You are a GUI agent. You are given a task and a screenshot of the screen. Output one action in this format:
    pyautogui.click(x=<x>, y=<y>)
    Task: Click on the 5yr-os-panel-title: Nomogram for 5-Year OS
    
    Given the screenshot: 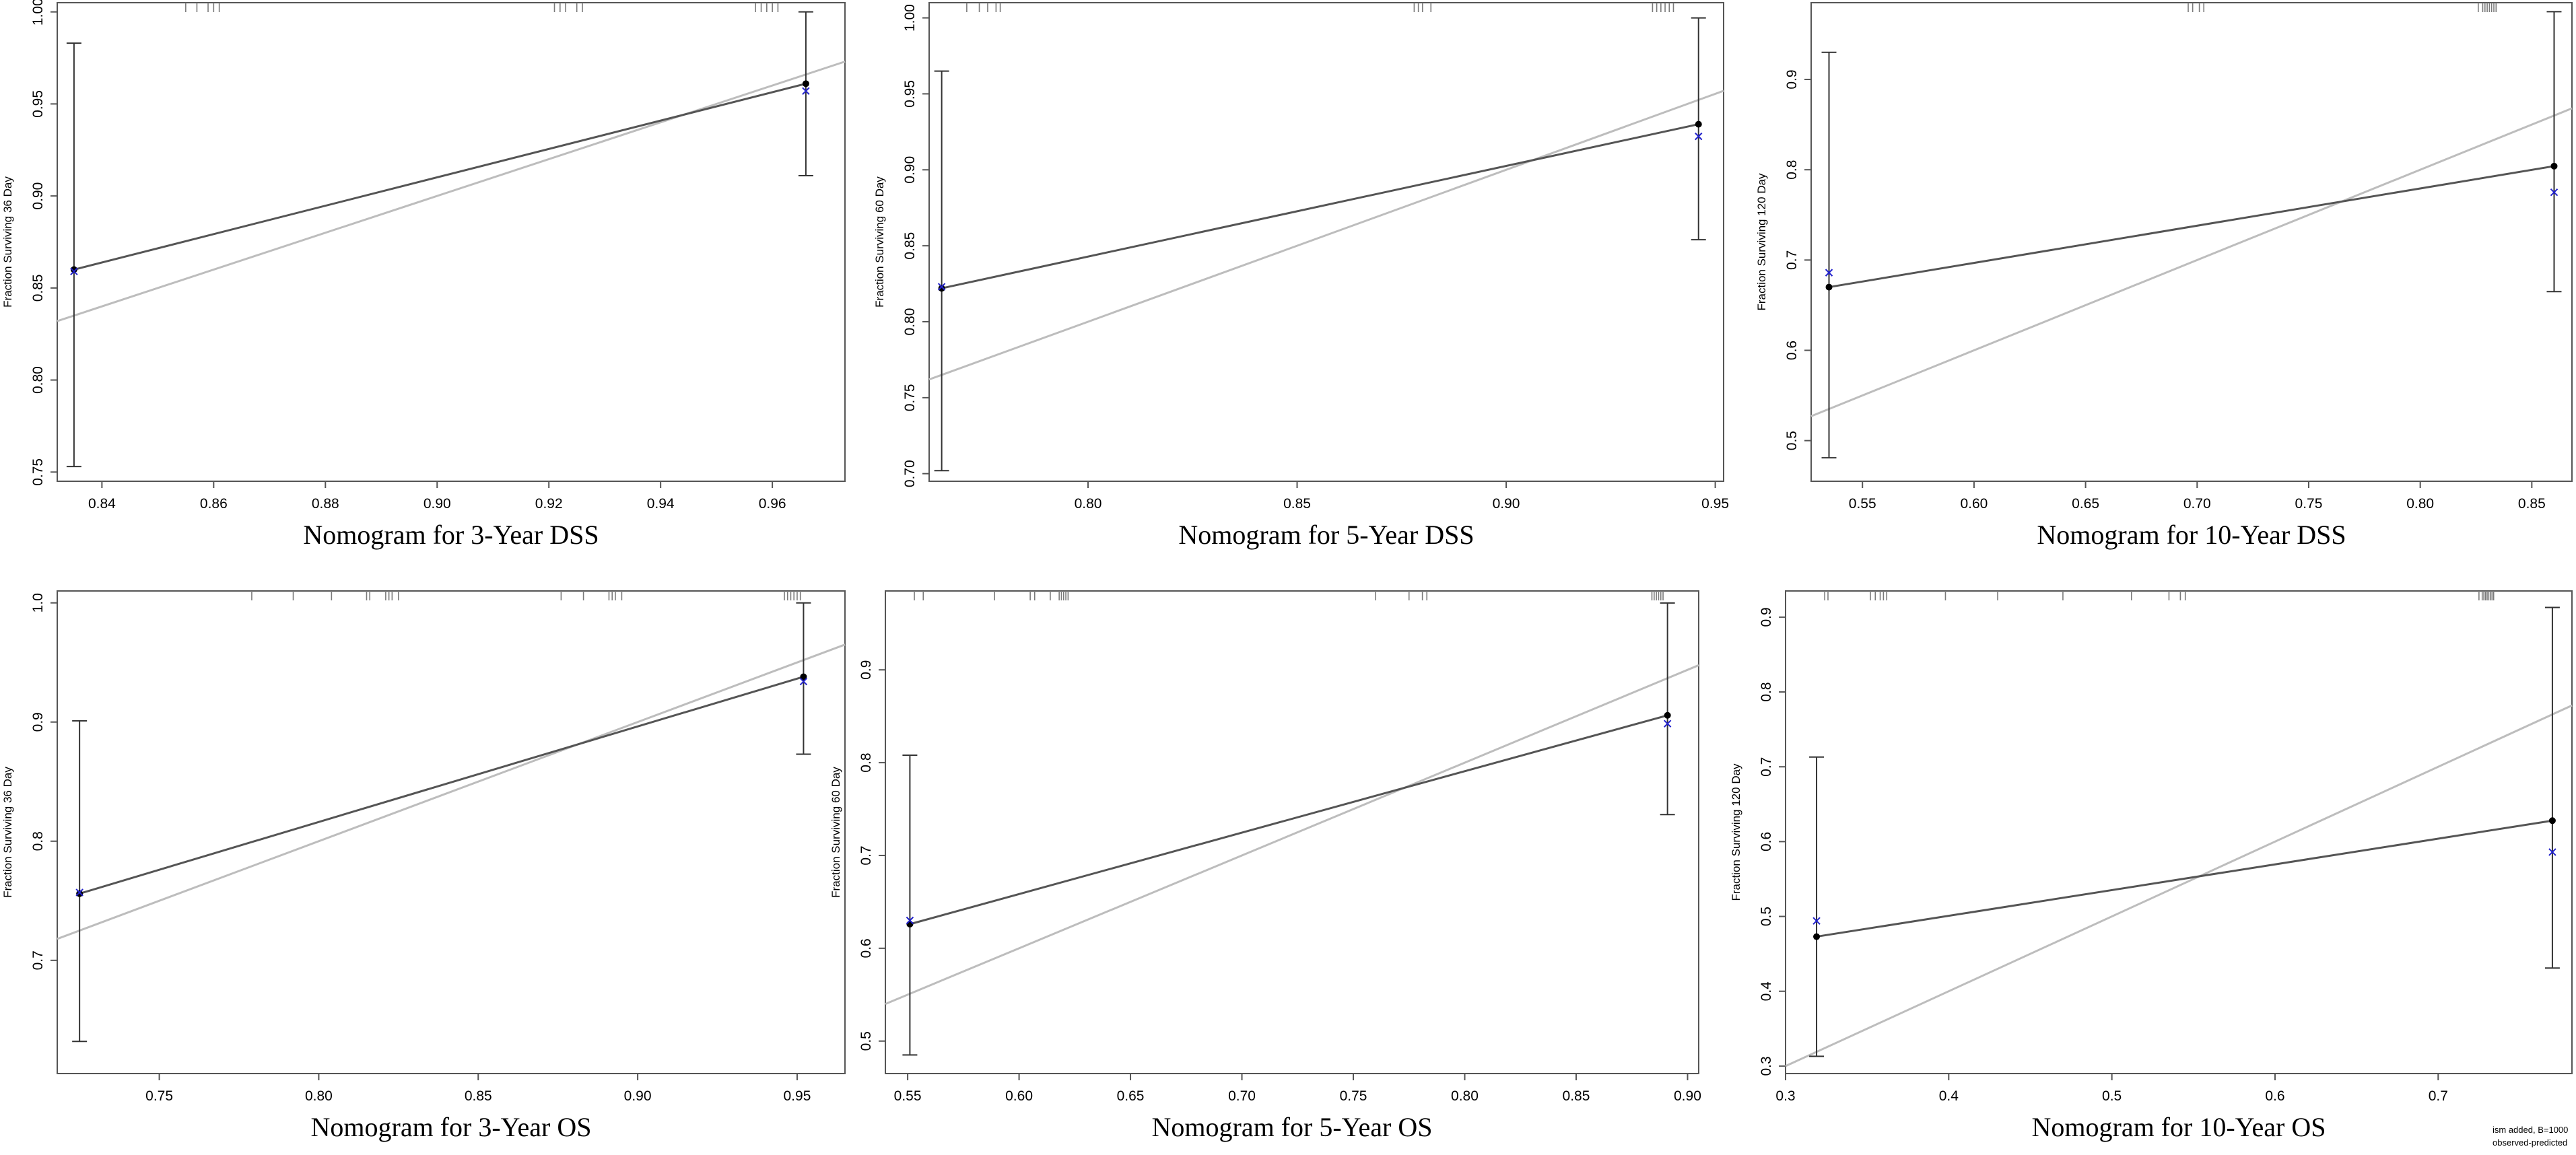 What is the action you would take?
    pyautogui.click(x=1292, y=1127)
    